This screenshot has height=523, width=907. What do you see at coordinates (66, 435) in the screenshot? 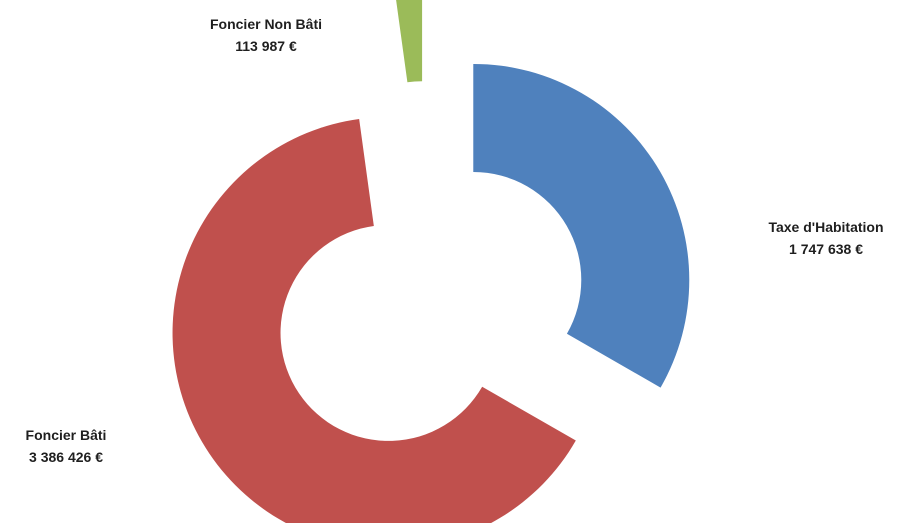
I see `data-label-category: Foncier Bâti` at bounding box center [66, 435].